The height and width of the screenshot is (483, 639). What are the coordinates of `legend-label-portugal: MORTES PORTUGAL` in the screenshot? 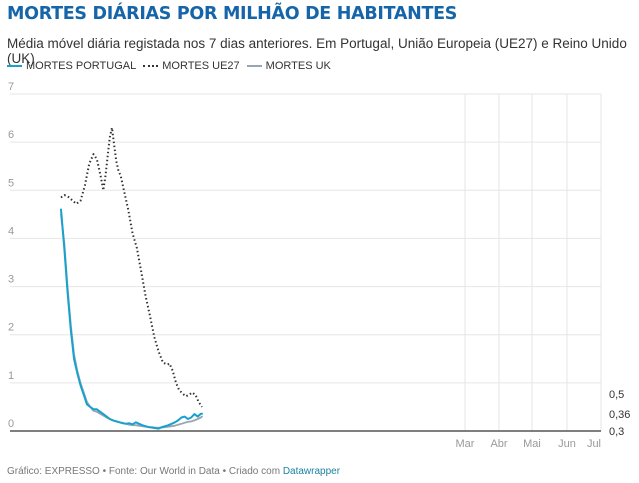 It's located at (81, 66).